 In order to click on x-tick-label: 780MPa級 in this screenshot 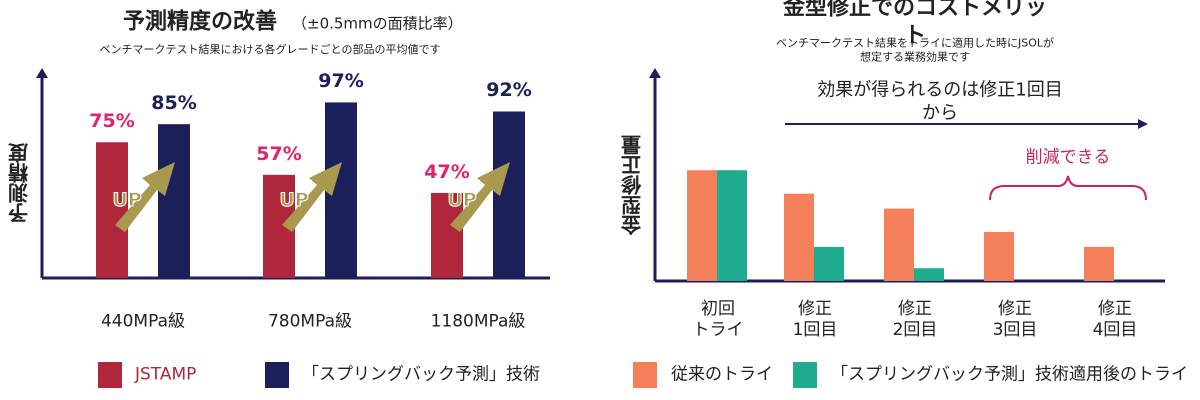, I will do `click(310, 321)`.